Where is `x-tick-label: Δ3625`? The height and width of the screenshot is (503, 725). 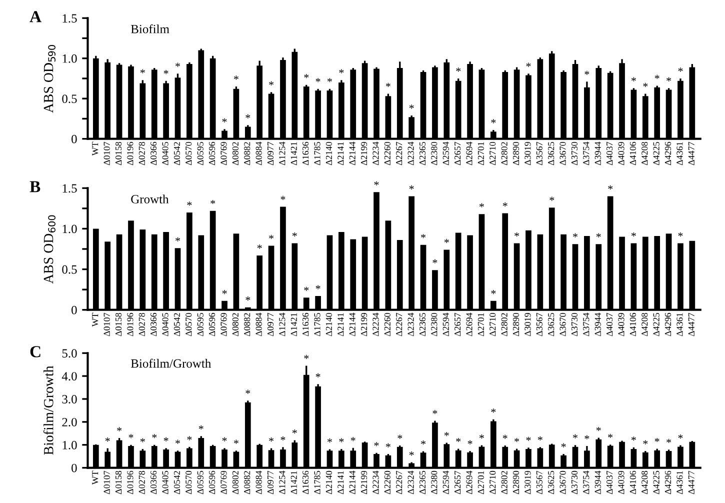 x-tick-label: Δ3625 is located at coordinates (551, 324).